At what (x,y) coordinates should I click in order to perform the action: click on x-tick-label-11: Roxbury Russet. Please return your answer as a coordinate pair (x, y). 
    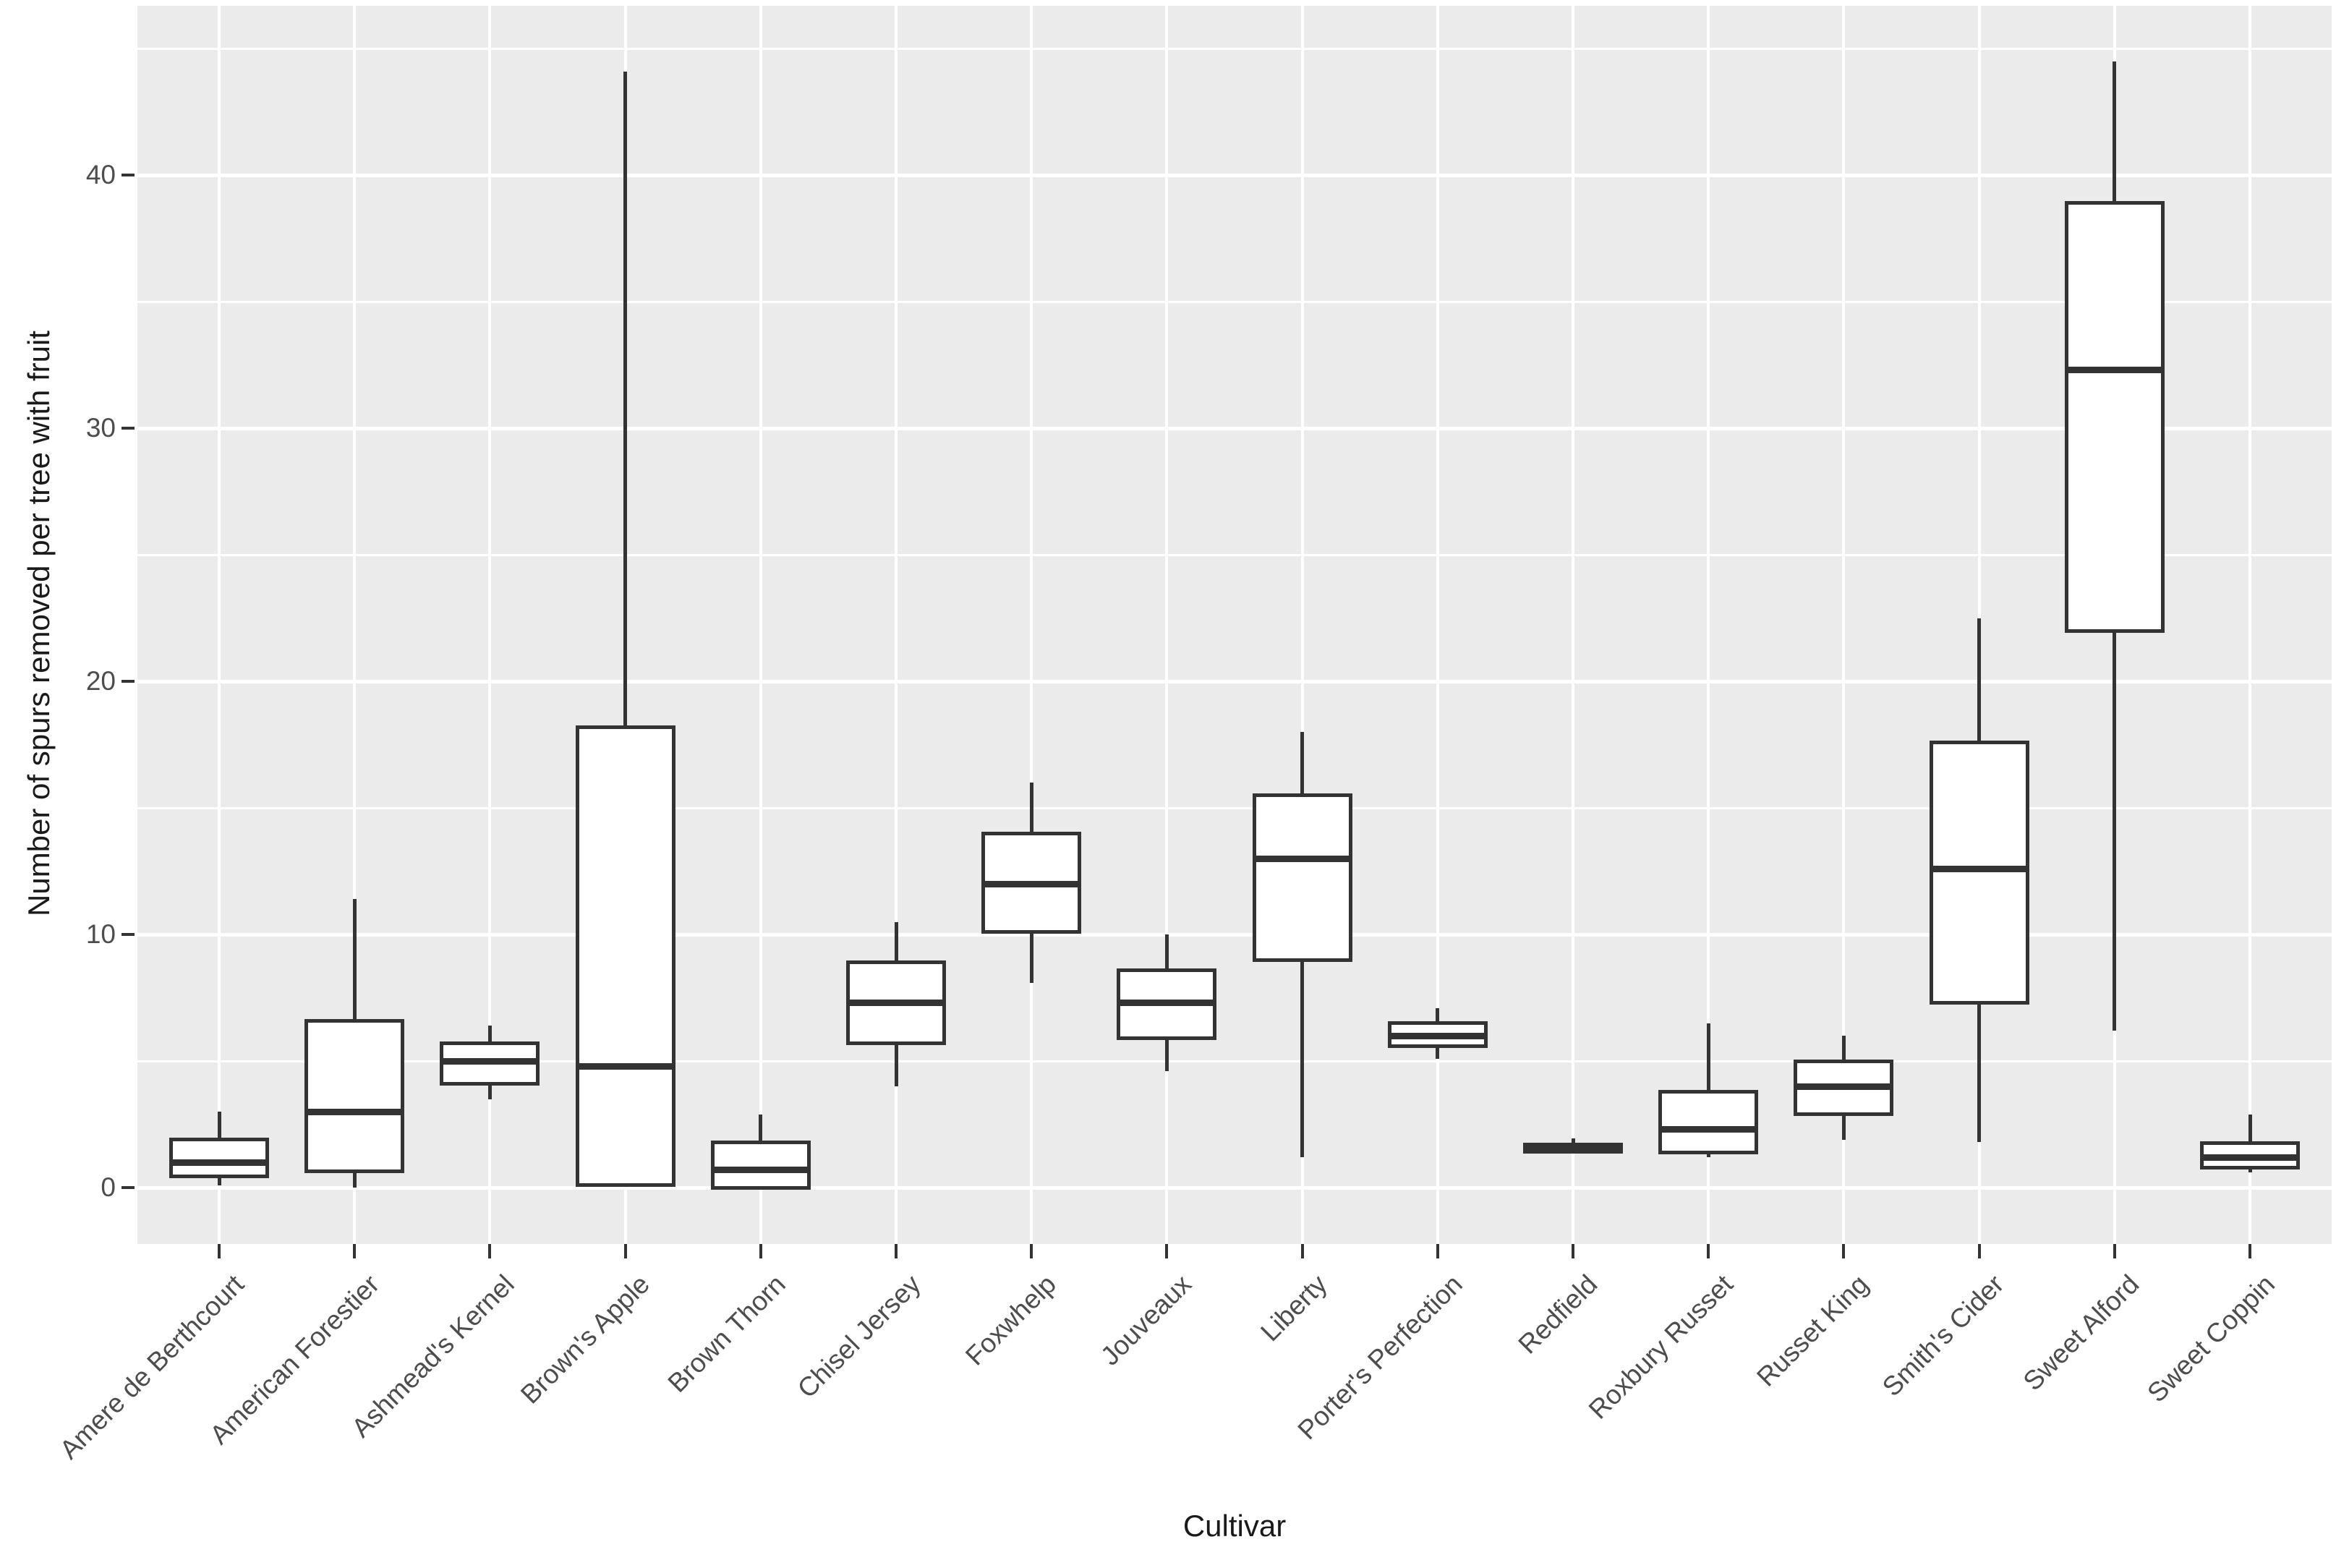
    Looking at the image, I should click on (1660, 1347).